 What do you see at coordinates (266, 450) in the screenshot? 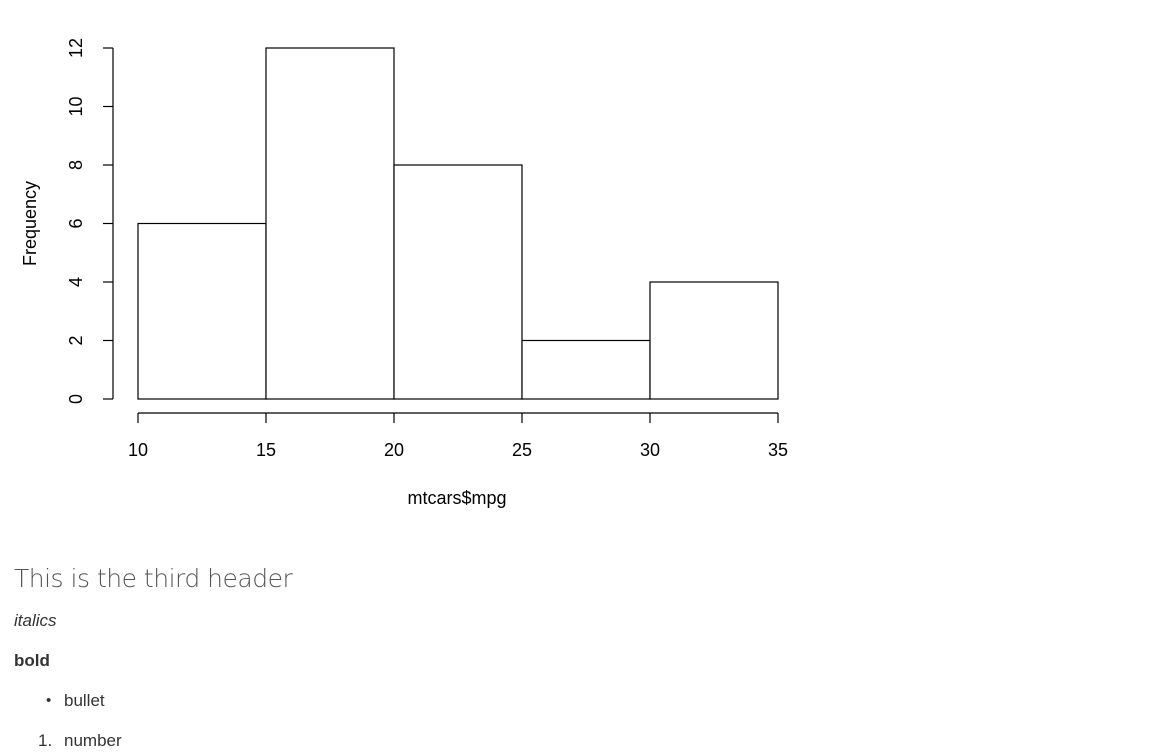
I see `x-tick-label: 15` at bounding box center [266, 450].